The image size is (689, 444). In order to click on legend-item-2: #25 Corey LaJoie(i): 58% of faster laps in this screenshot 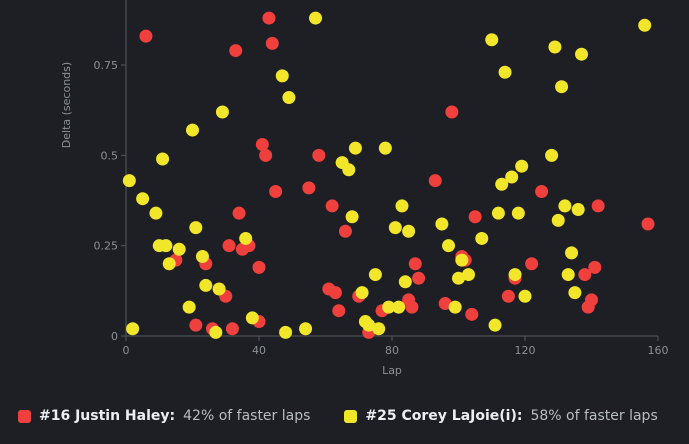, I will do `click(501, 416)`.